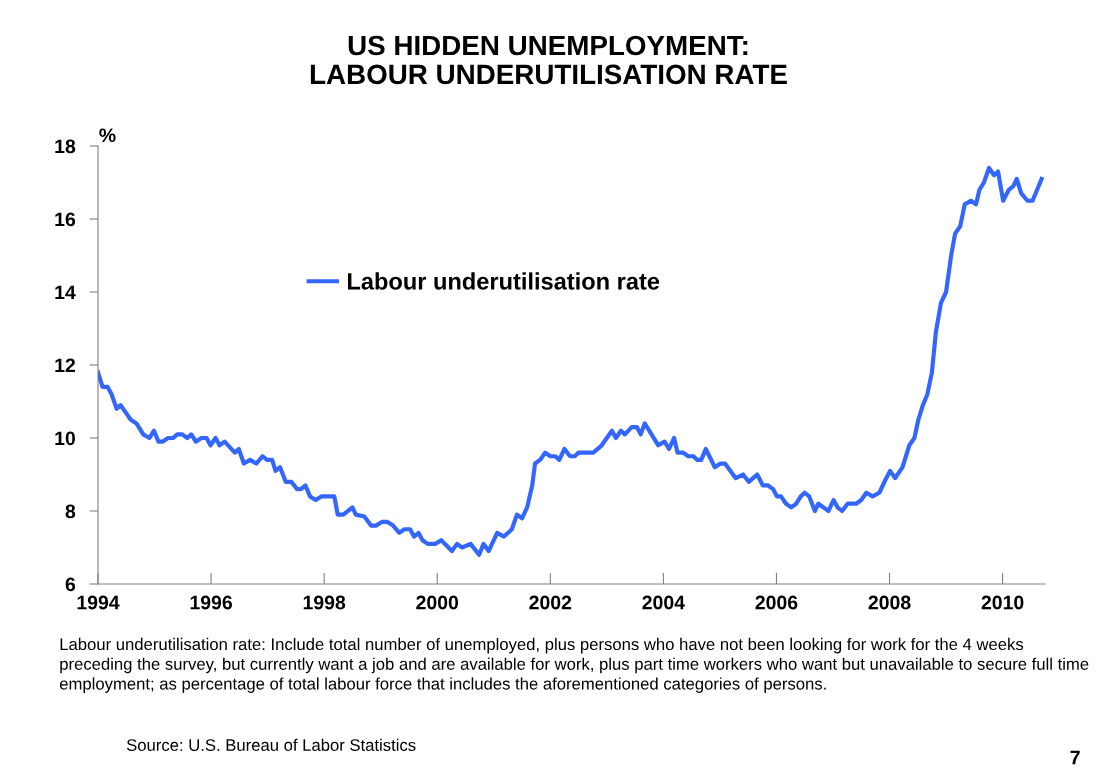 This screenshot has width=1097, height=776. What do you see at coordinates (550, 602) in the screenshot?
I see `x-tick-label: 2002` at bounding box center [550, 602].